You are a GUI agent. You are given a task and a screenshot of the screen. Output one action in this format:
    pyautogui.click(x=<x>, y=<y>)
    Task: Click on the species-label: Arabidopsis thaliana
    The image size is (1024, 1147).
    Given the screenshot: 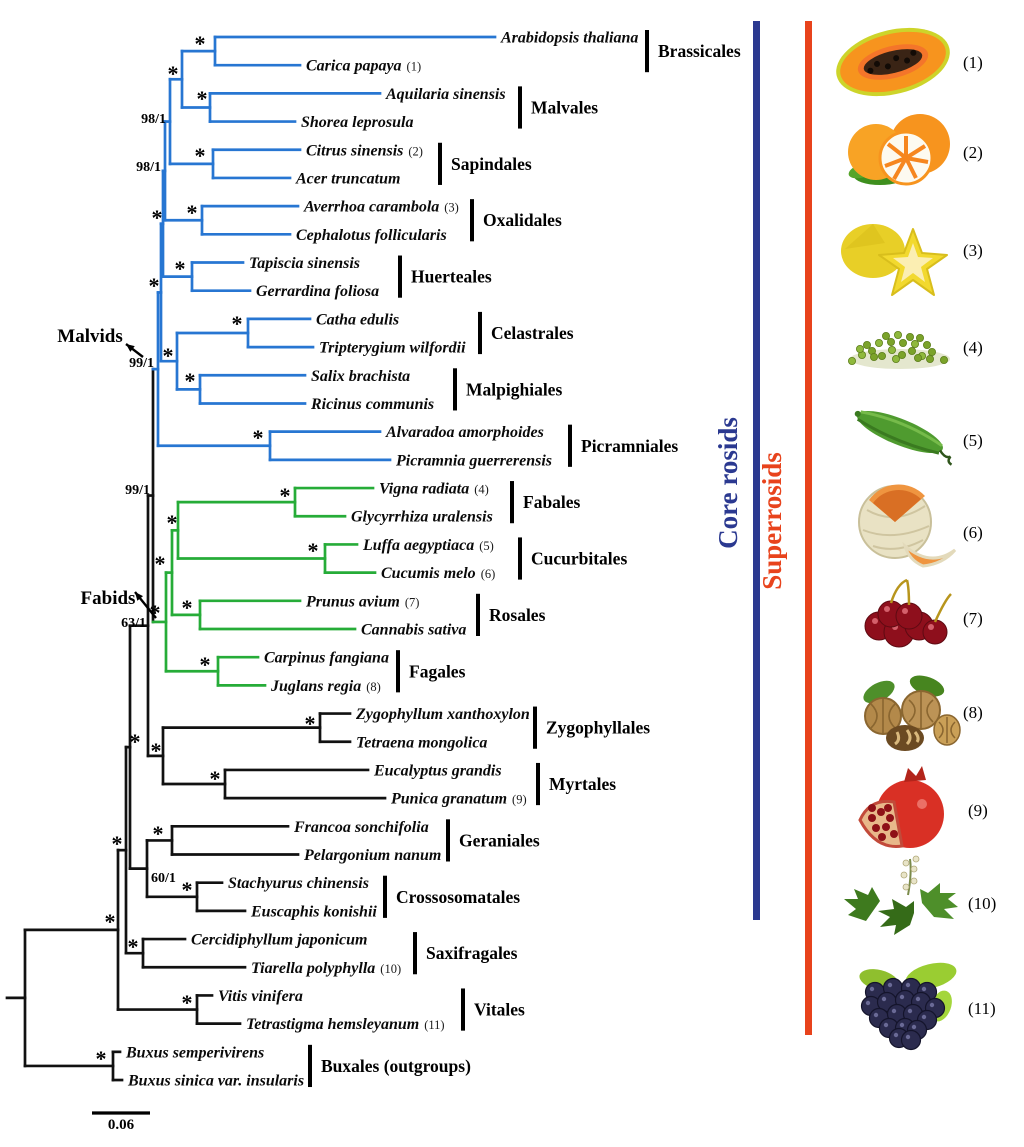 What is the action you would take?
    pyautogui.click(x=569, y=38)
    